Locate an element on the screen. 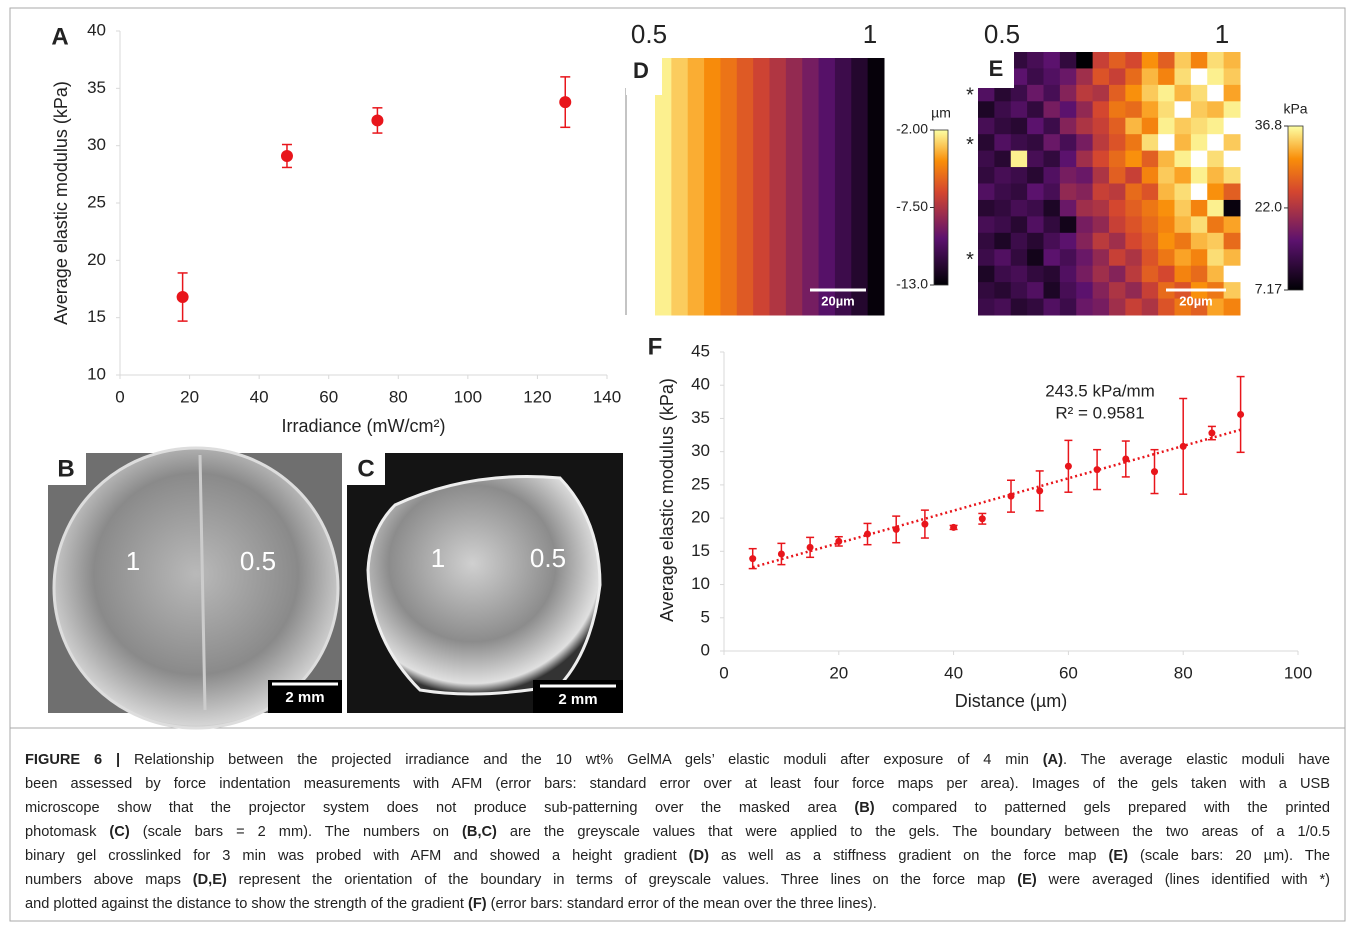 Image resolution: width=1355 pixels, height=926 pixels. colorbar-tick-label: 22.0 is located at coordinates (1268, 207).